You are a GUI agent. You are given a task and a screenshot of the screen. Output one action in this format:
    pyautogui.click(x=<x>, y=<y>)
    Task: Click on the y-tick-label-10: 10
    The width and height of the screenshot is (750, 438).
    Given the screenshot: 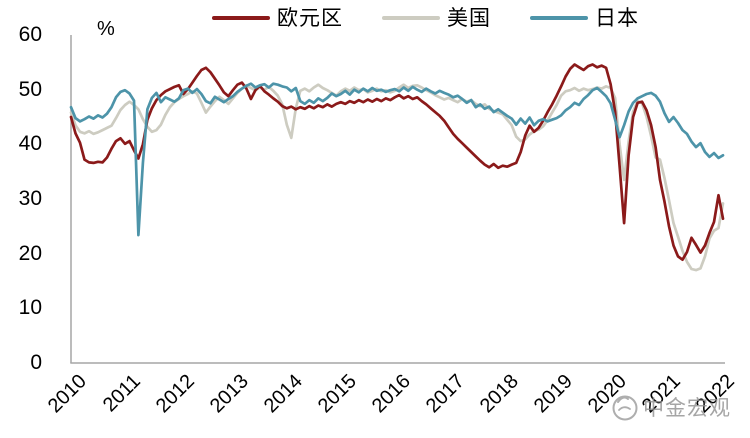 What is the action you would take?
    pyautogui.click(x=30, y=308)
    